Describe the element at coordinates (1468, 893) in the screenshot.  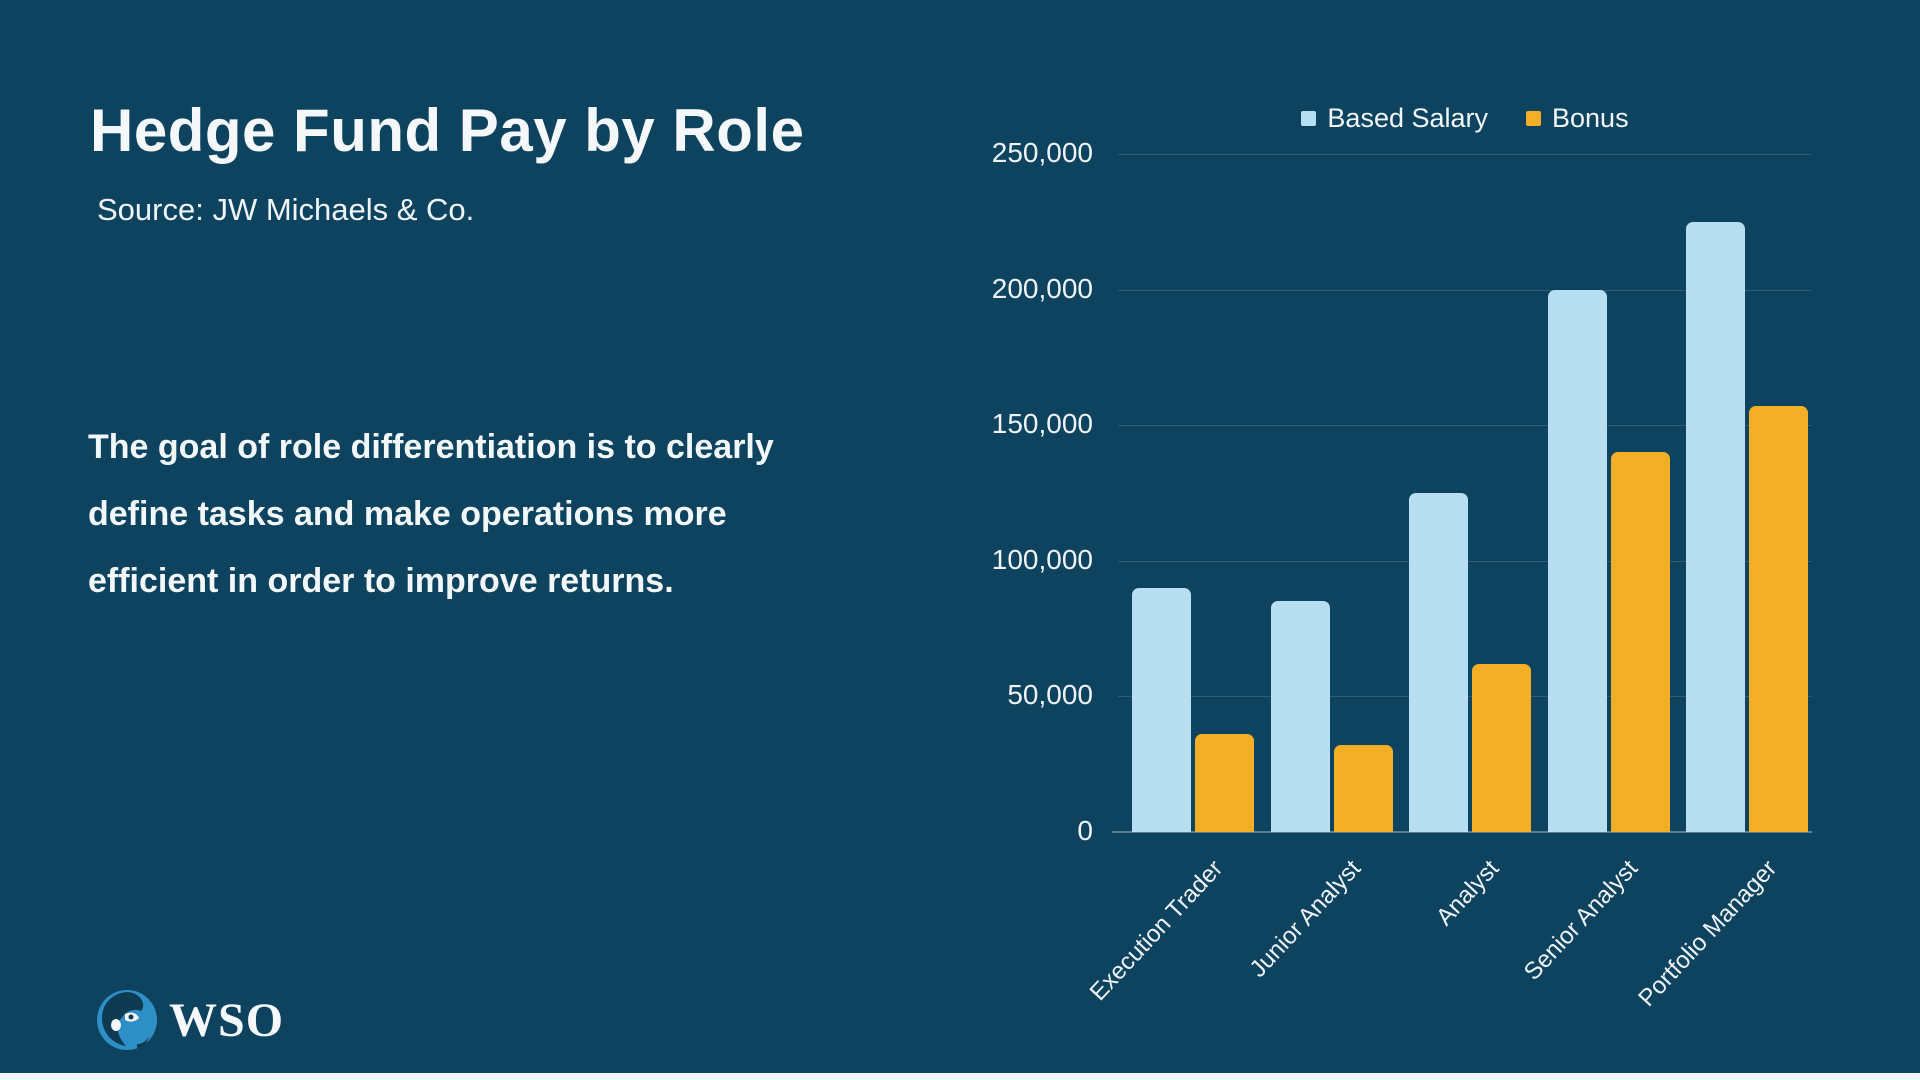
I see `x-category-label: Analyst` at that location.